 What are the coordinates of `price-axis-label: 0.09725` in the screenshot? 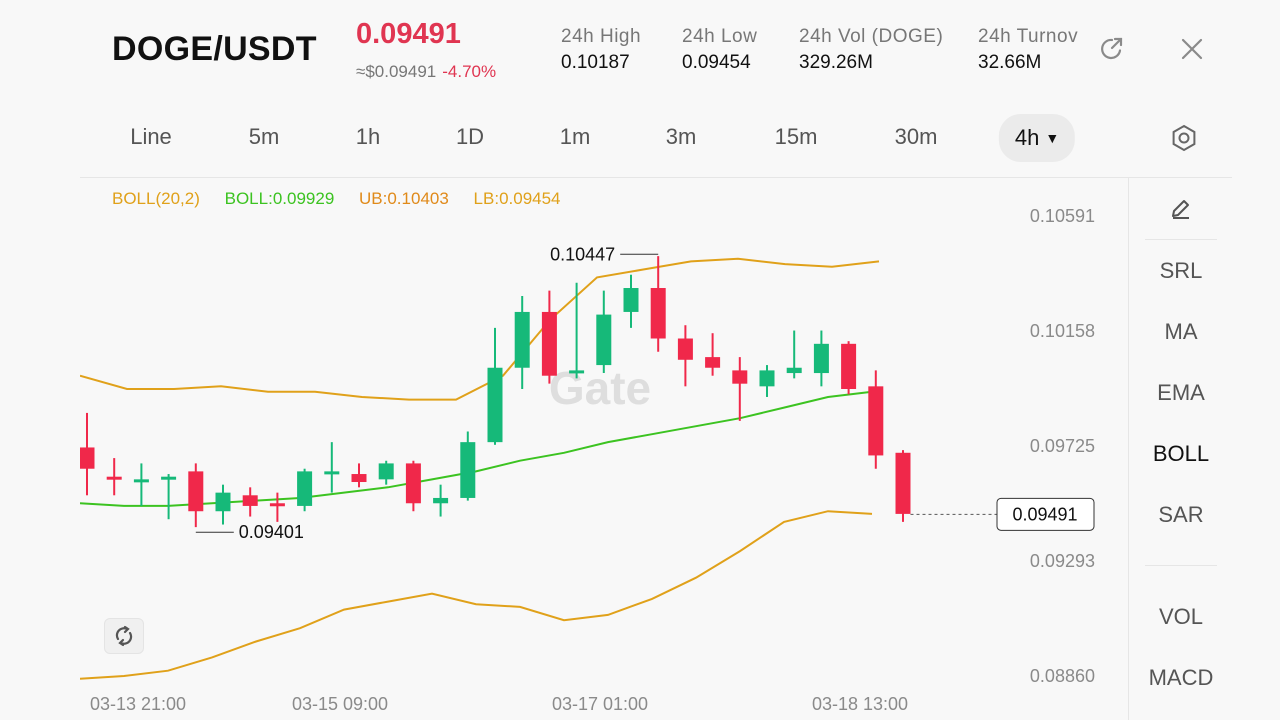 It's located at (1062, 446).